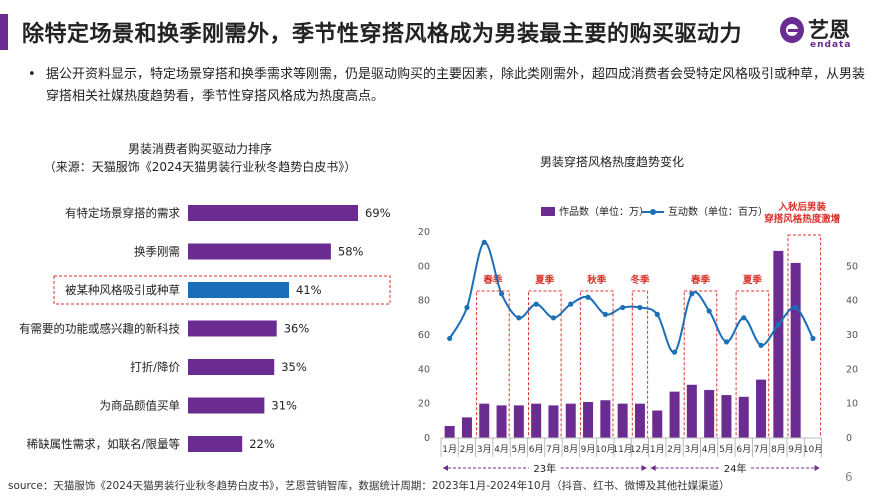 The height and width of the screenshot is (500, 889). What do you see at coordinates (157, 252) in the screenshot?
I see `category-label: 换季刚需` at bounding box center [157, 252].